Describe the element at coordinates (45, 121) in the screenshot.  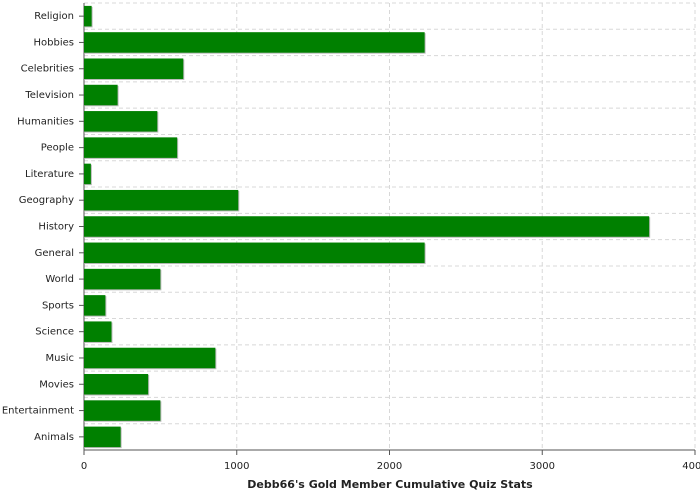
I see `y-tick-label: Humanities` at that location.